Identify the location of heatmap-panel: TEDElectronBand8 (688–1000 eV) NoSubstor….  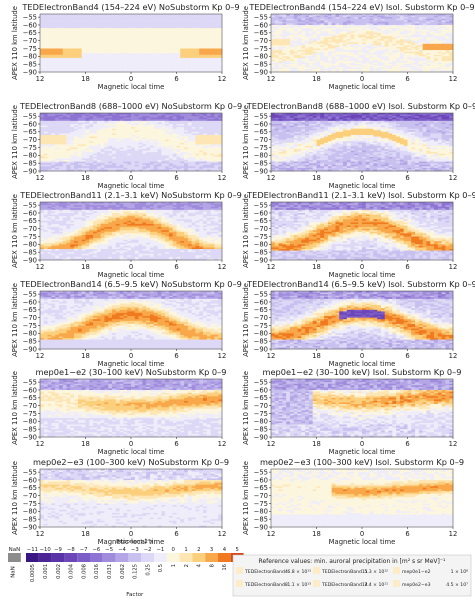
(126, 145).